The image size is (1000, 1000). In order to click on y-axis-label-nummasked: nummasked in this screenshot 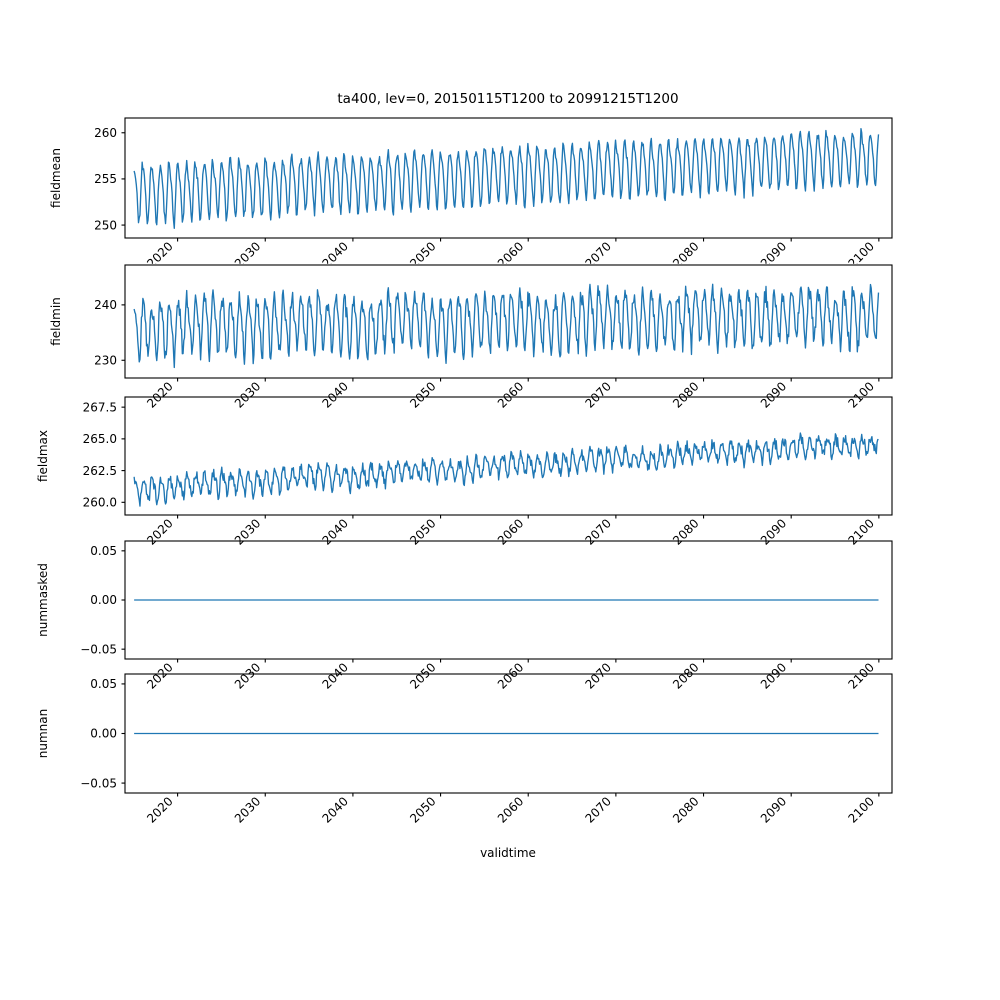, I will do `click(43, 600)`.